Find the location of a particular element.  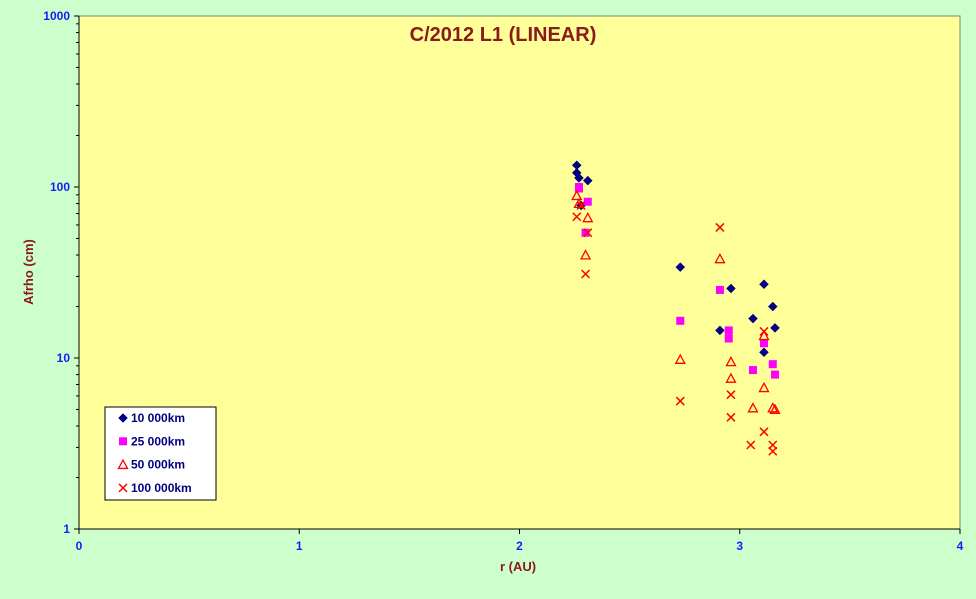

legend-label: 25 000km is located at coordinates (158, 441).